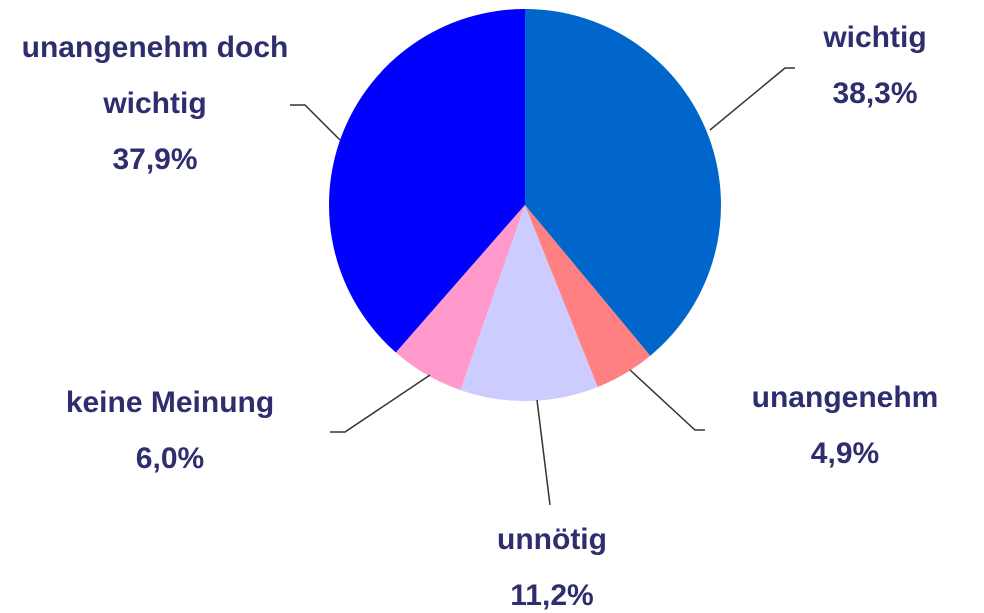  What do you see at coordinates (155, 75) in the screenshot?
I see `category-label: unangenehm doch wichtig` at bounding box center [155, 75].